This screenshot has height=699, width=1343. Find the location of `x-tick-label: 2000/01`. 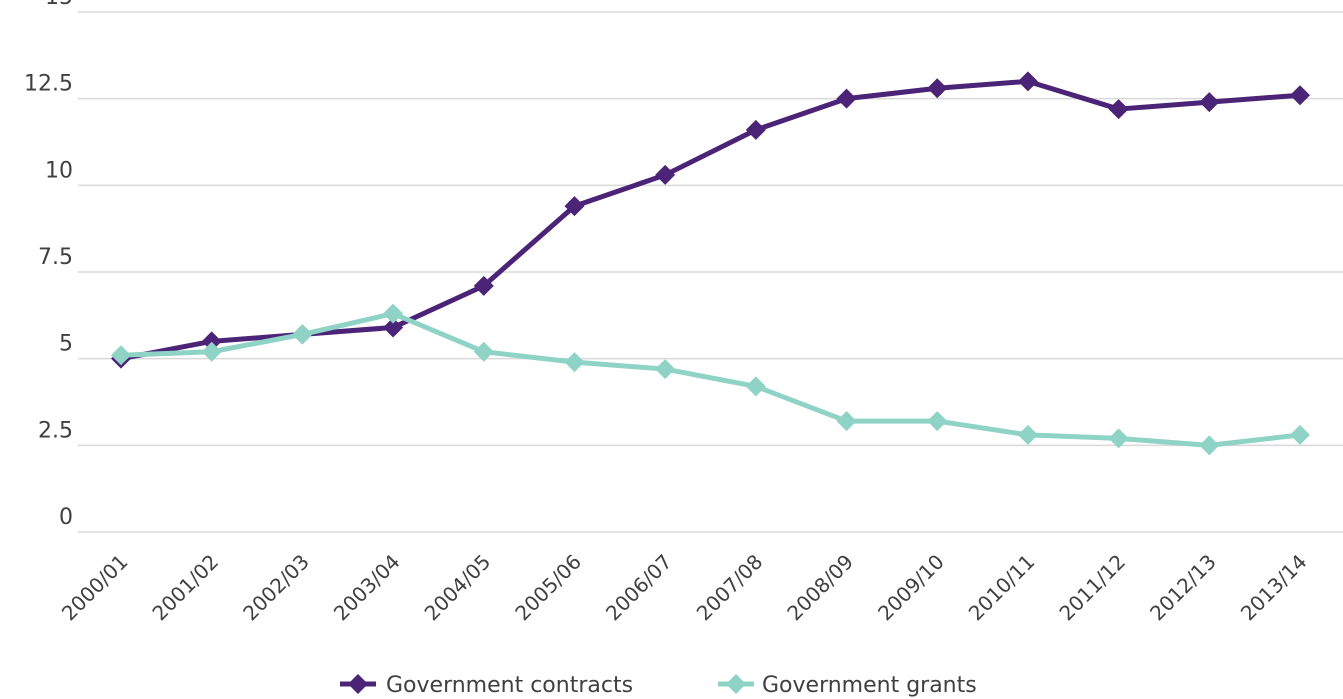

x-tick-label: 2000/01 is located at coordinates (95, 588).